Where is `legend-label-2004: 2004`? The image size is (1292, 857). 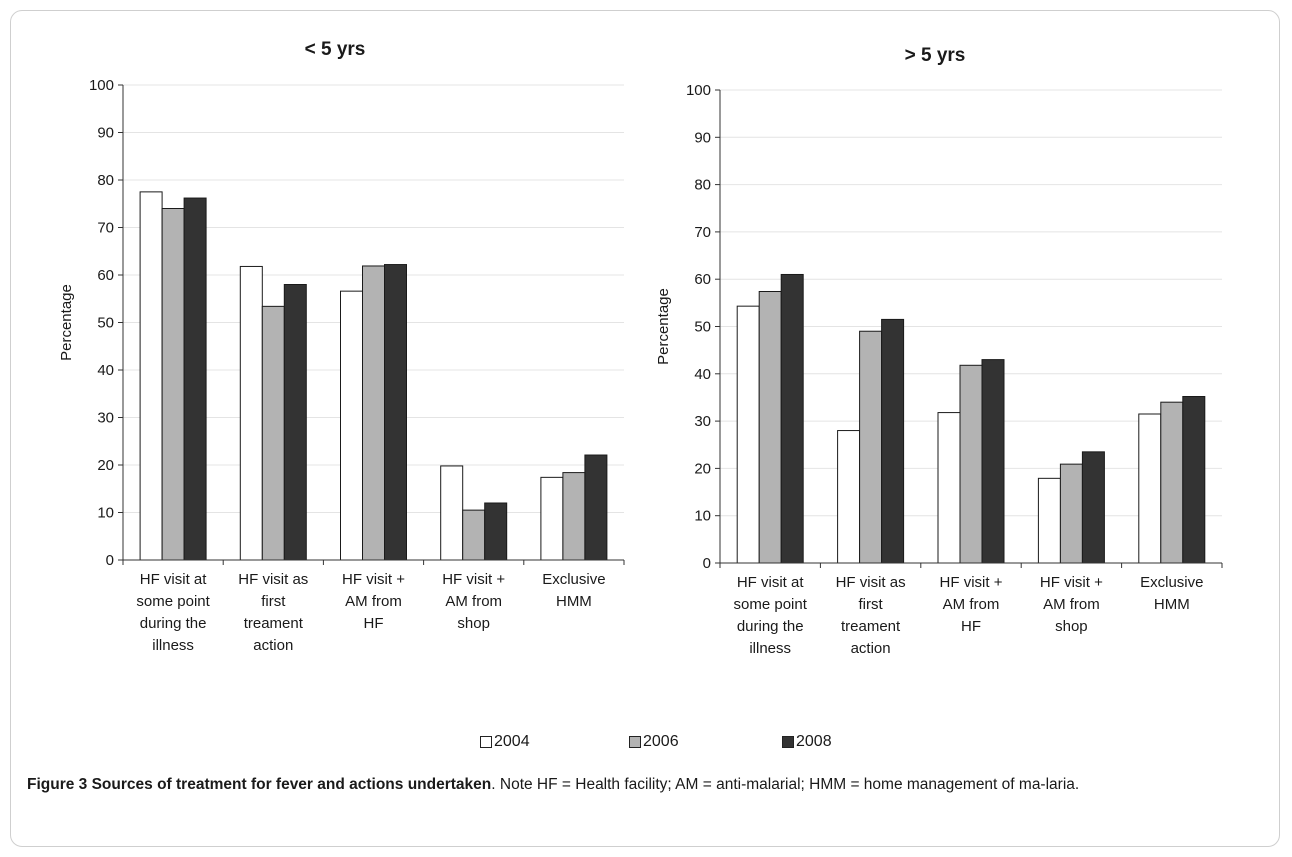 legend-label-2004: 2004 is located at coordinates (512, 741).